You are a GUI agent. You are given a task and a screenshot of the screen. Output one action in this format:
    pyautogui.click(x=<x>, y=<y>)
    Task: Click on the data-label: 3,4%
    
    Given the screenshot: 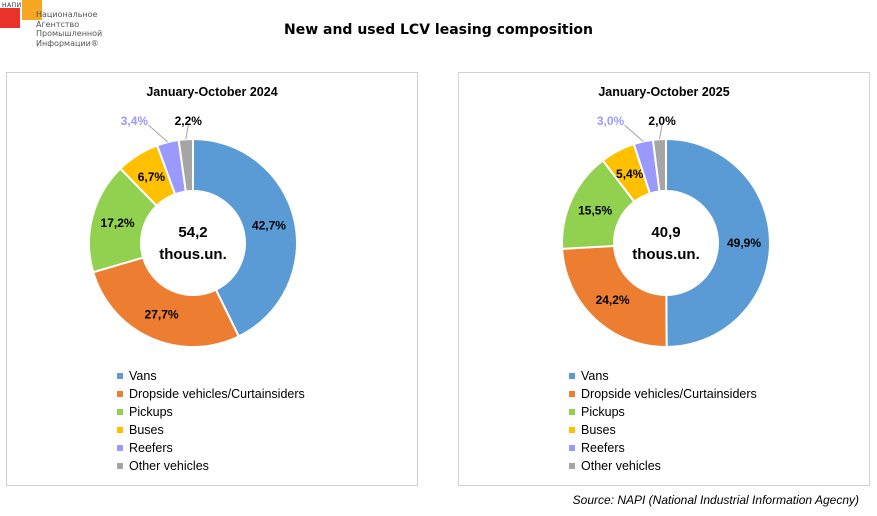 What is the action you would take?
    pyautogui.click(x=135, y=121)
    